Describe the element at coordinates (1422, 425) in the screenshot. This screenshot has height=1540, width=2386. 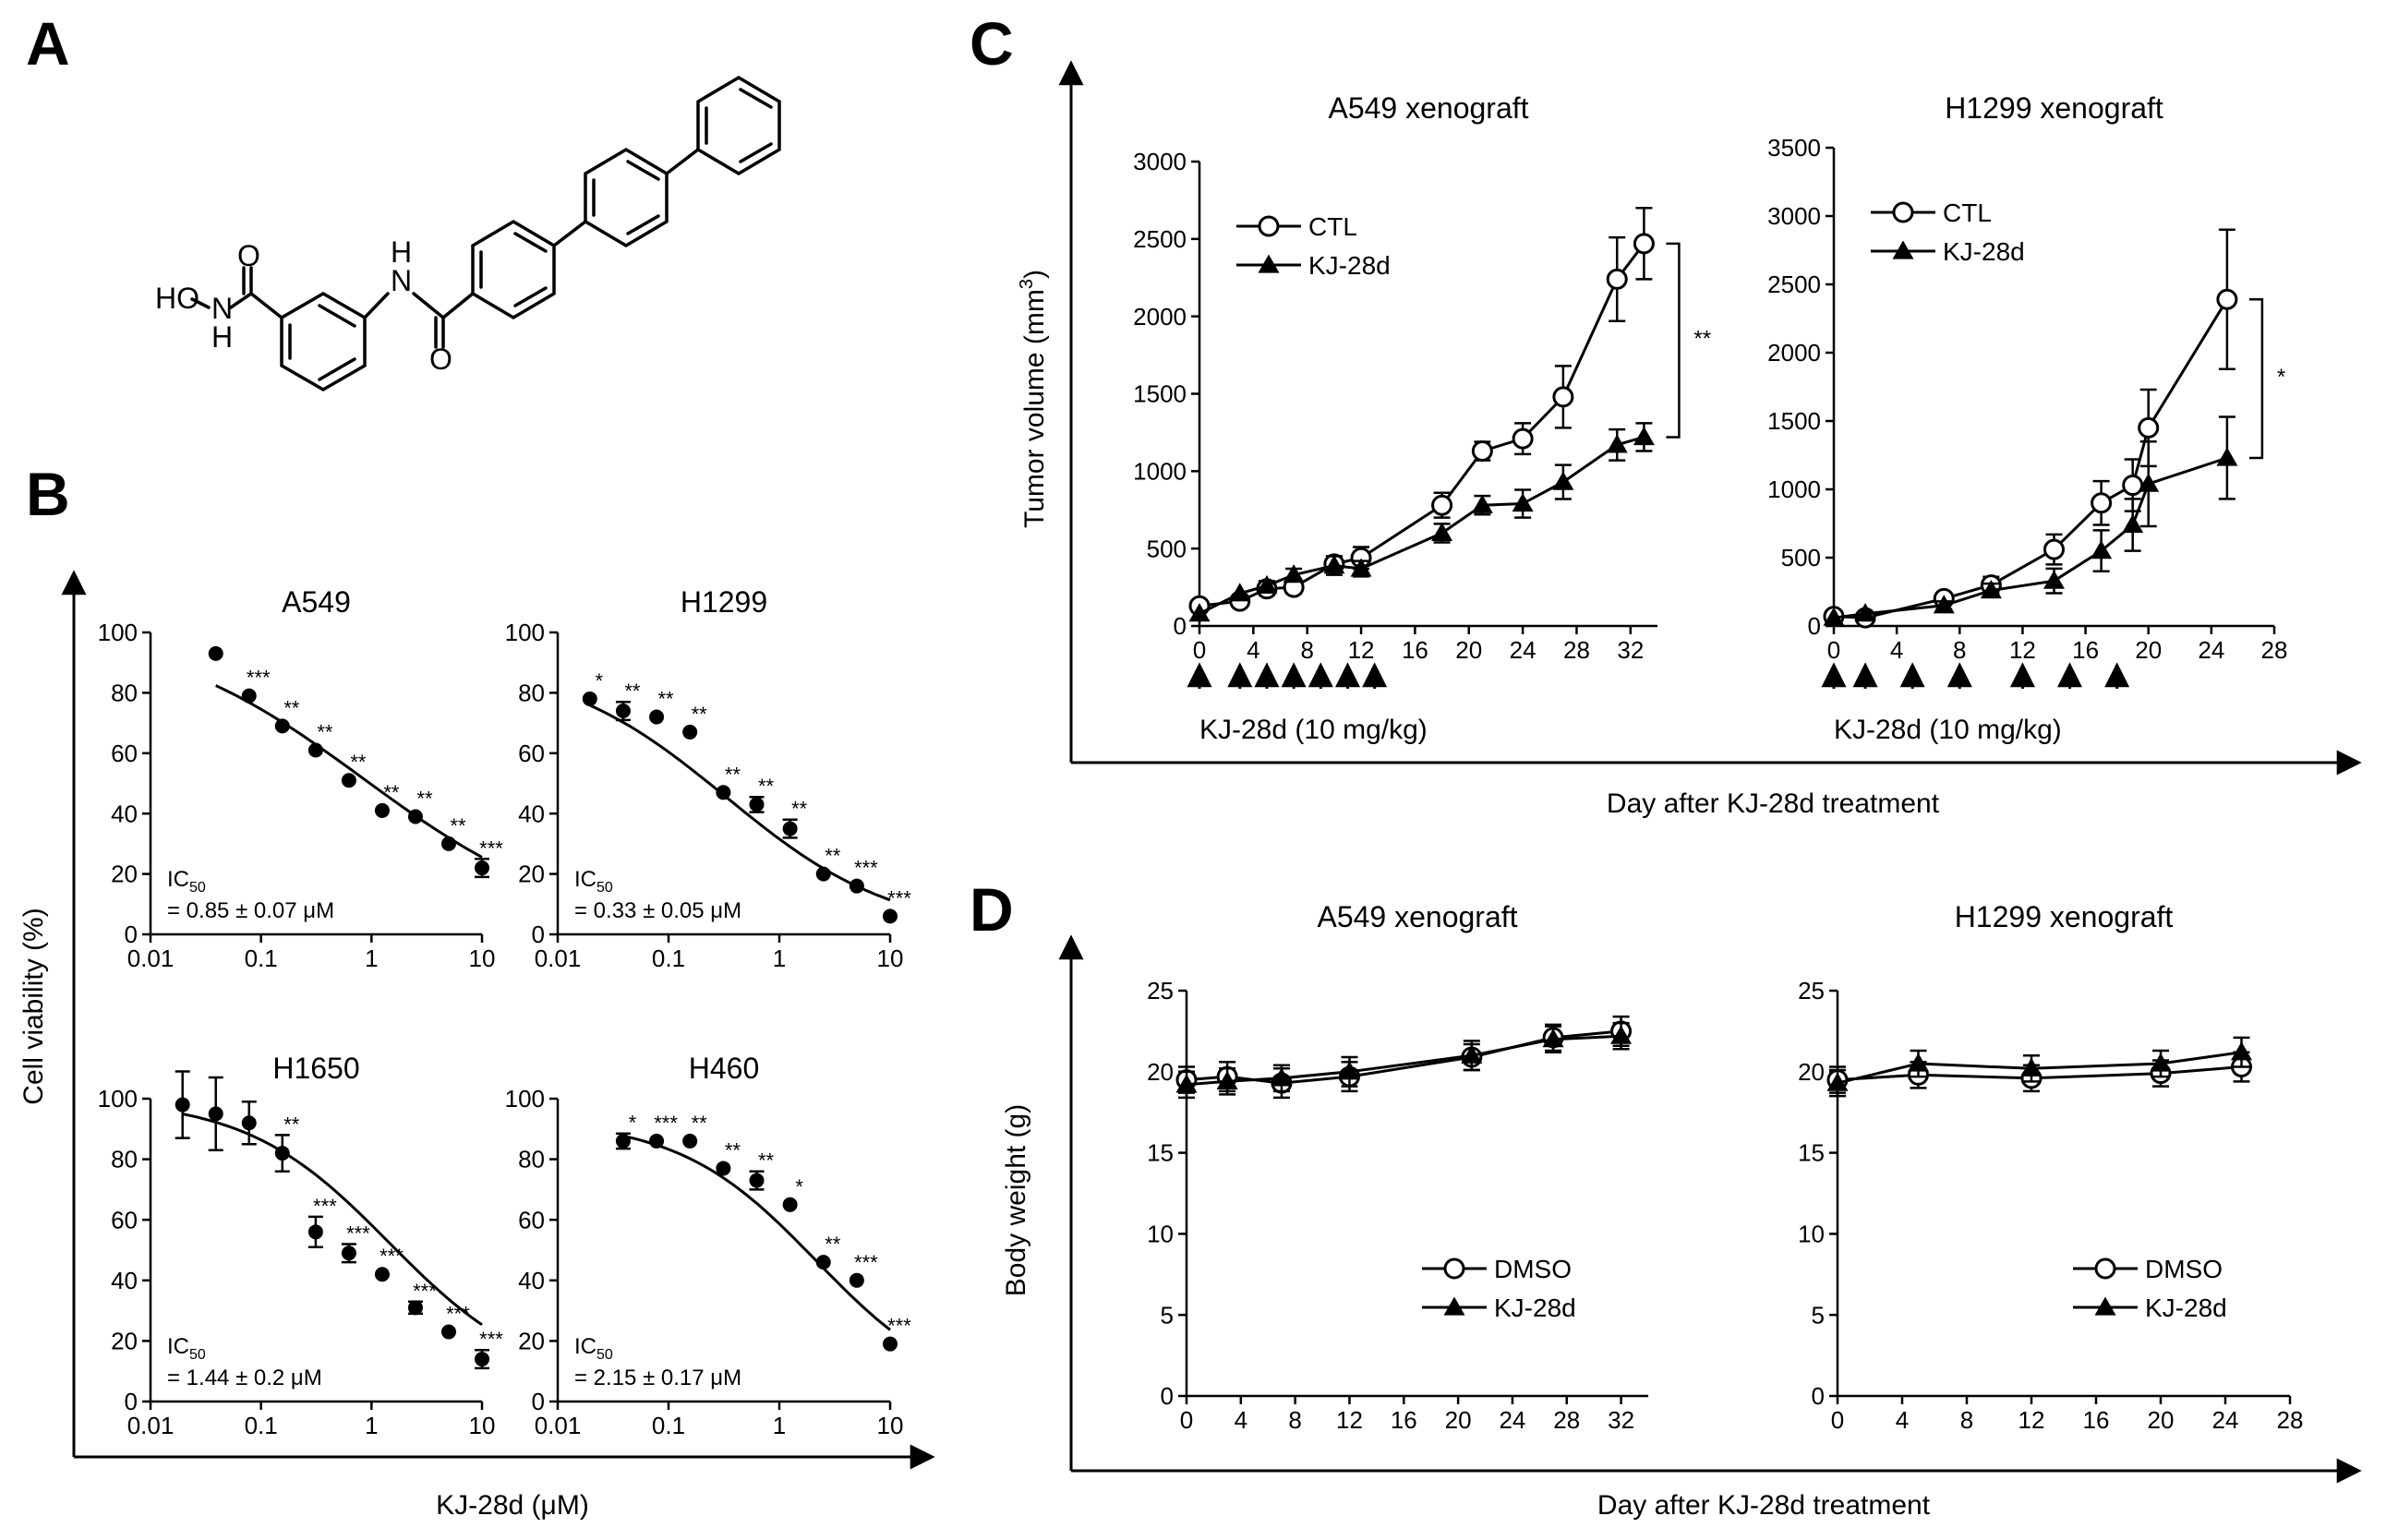
I see `series-line` at that location.